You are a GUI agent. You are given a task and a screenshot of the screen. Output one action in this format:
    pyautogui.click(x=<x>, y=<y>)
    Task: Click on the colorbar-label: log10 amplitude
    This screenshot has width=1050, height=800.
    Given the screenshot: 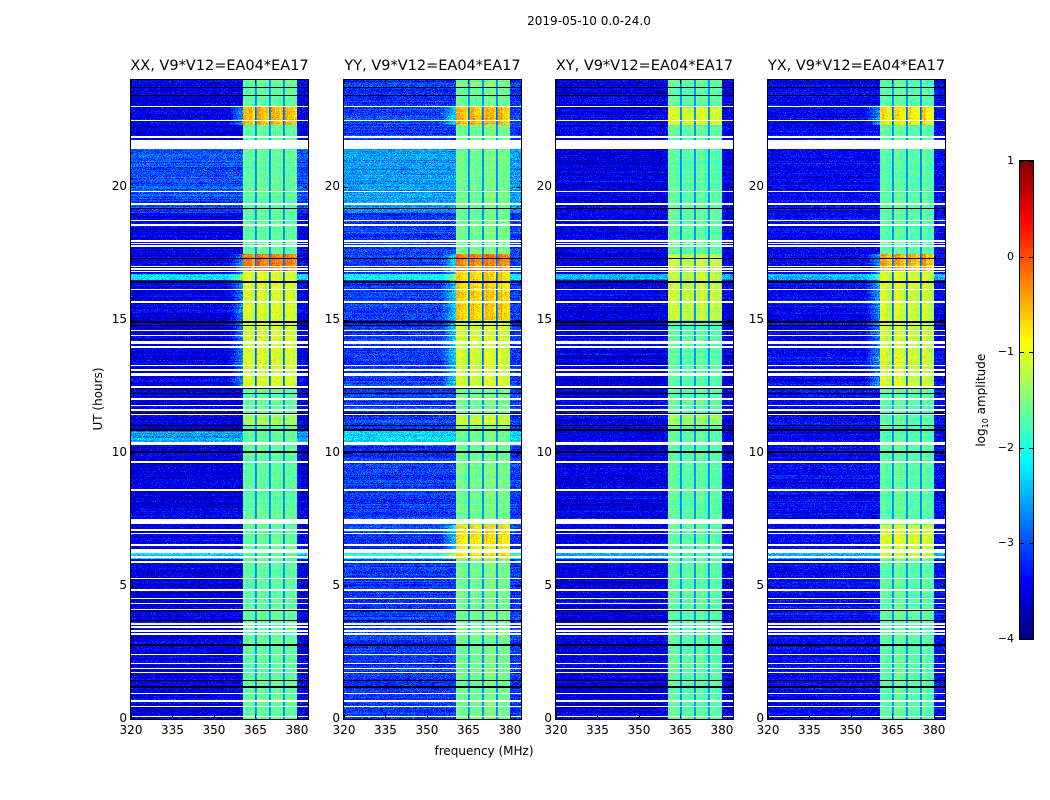 What is the action you would take?
    pyautogui.click(x=982, y=400)
    